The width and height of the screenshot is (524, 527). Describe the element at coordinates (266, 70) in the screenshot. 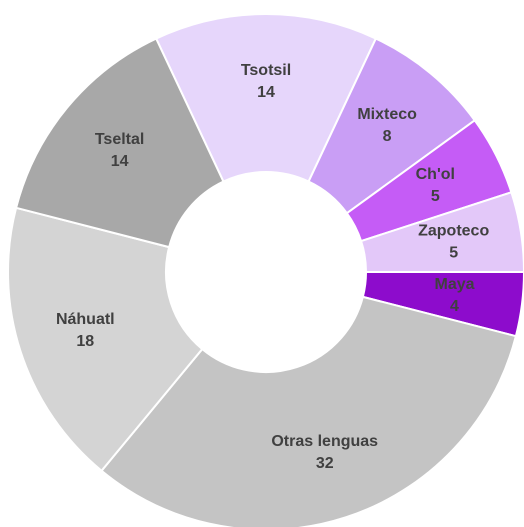

I see `slice-label: Tsotsil` at that location.